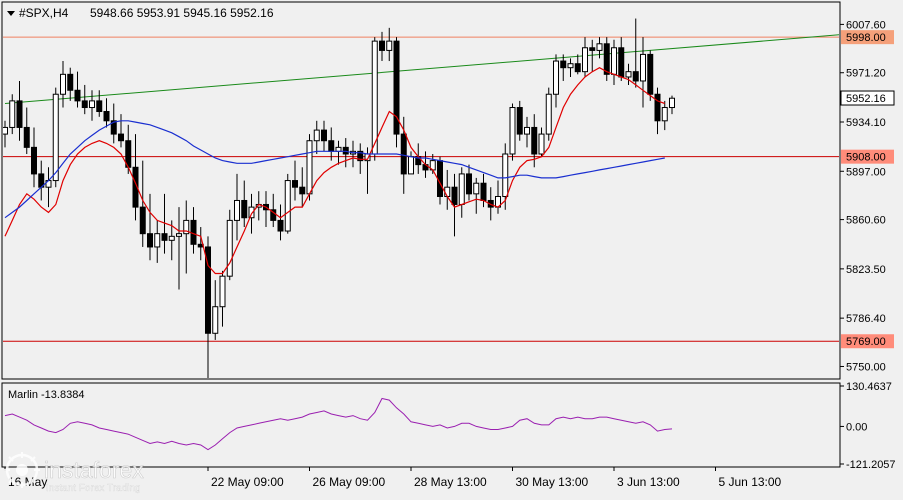  What do you see at coordinates (450, 482) in the screenshot?
I see `time-tick-label: 28 May 13:00` at bounding box center [450, 482].